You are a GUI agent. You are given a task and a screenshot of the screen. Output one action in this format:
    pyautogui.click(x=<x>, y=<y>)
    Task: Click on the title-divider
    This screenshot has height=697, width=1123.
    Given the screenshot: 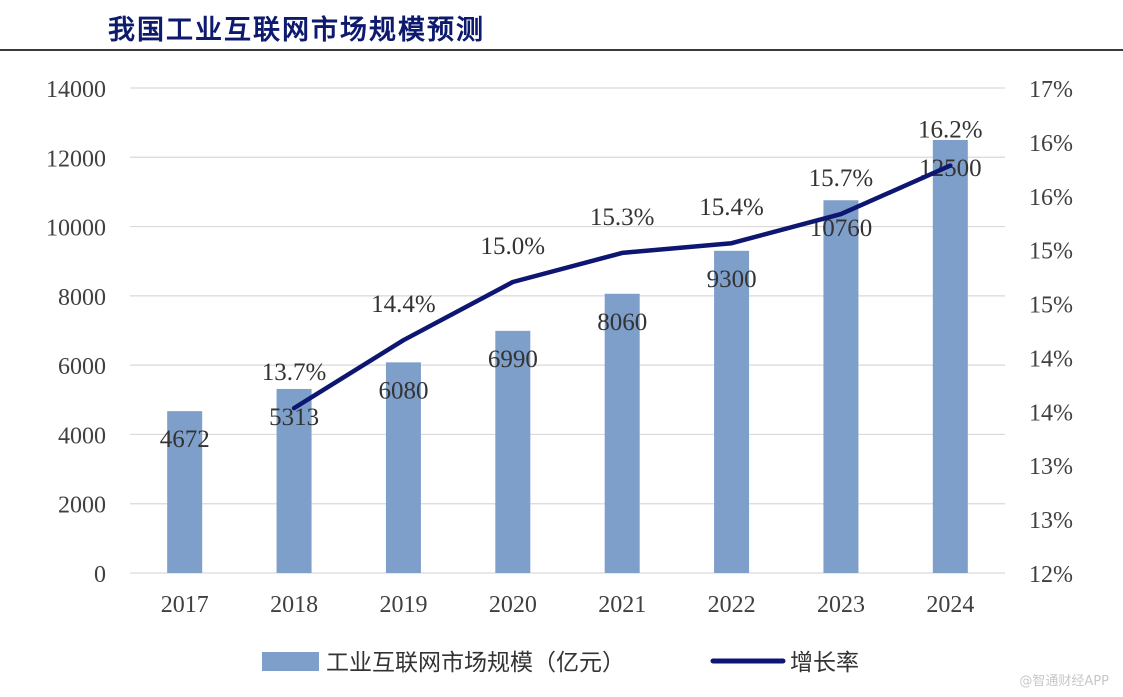 What is the action you would take?
    pyautogui.click(x=561, y=50)
    